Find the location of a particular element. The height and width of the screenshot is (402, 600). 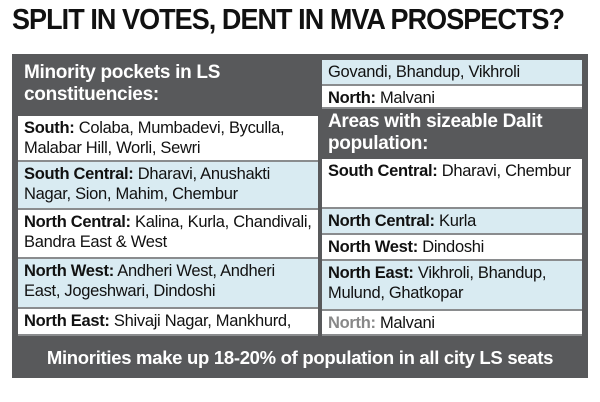

row: North Central: Kurla is located at coordinates (452, 222).